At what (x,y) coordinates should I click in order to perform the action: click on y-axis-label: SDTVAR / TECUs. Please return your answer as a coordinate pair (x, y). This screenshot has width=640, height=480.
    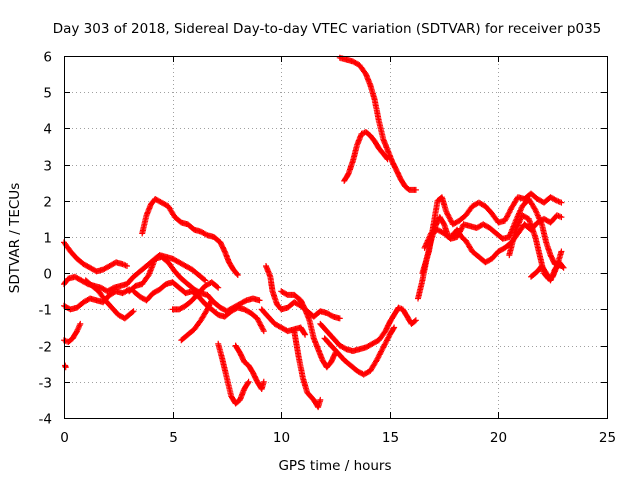
    Looking at the image, I should click on (15, 238).